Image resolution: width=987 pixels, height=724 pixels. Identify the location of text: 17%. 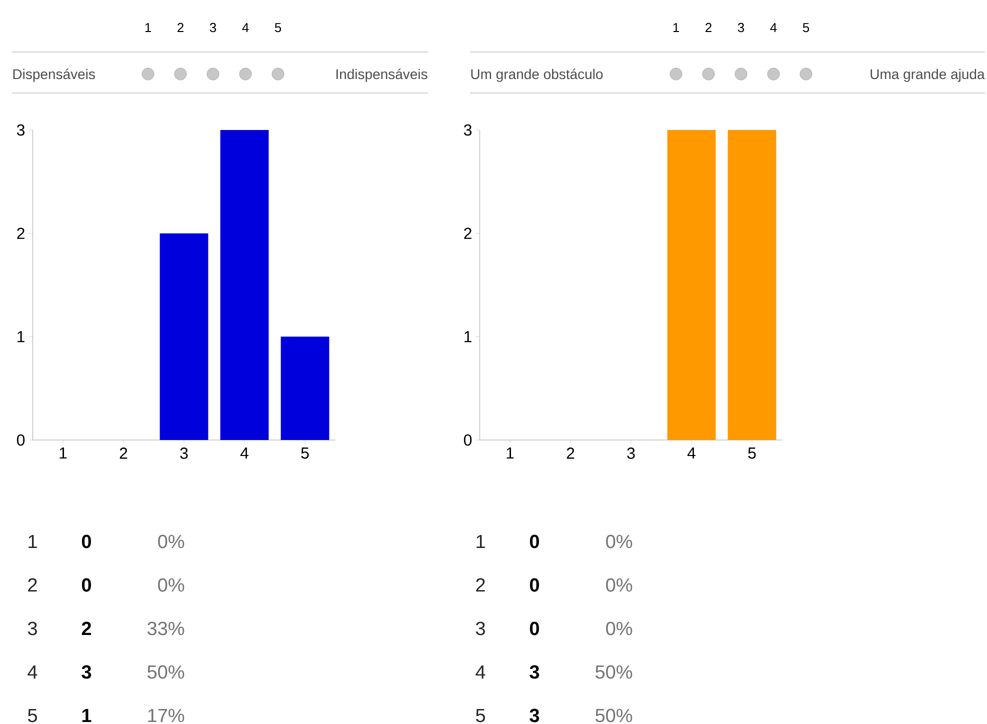
(166, 715).